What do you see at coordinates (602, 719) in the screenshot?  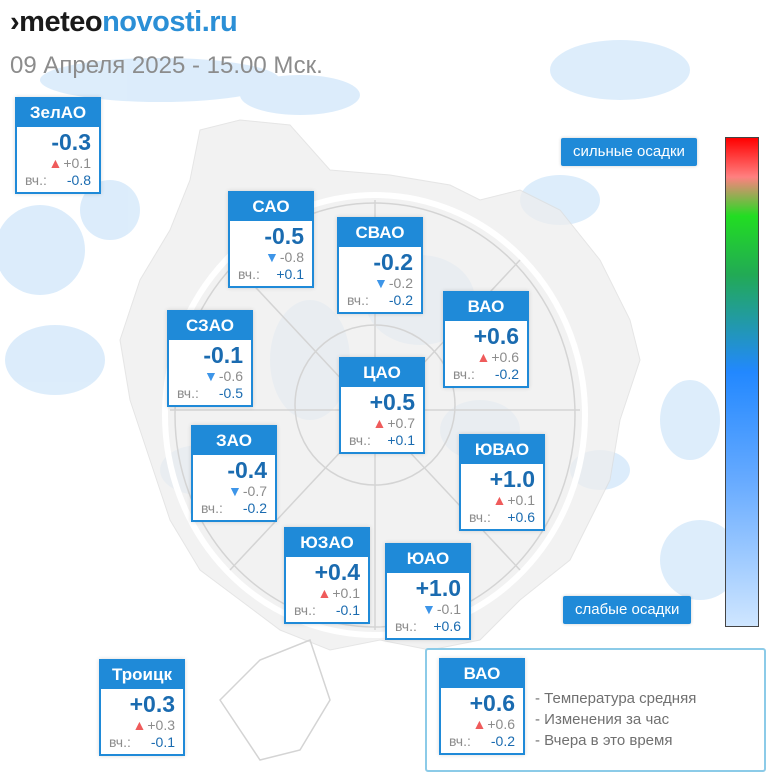 I see `legend-line-hourly-change: - Изменения за час` at bounding box center [602, 719].